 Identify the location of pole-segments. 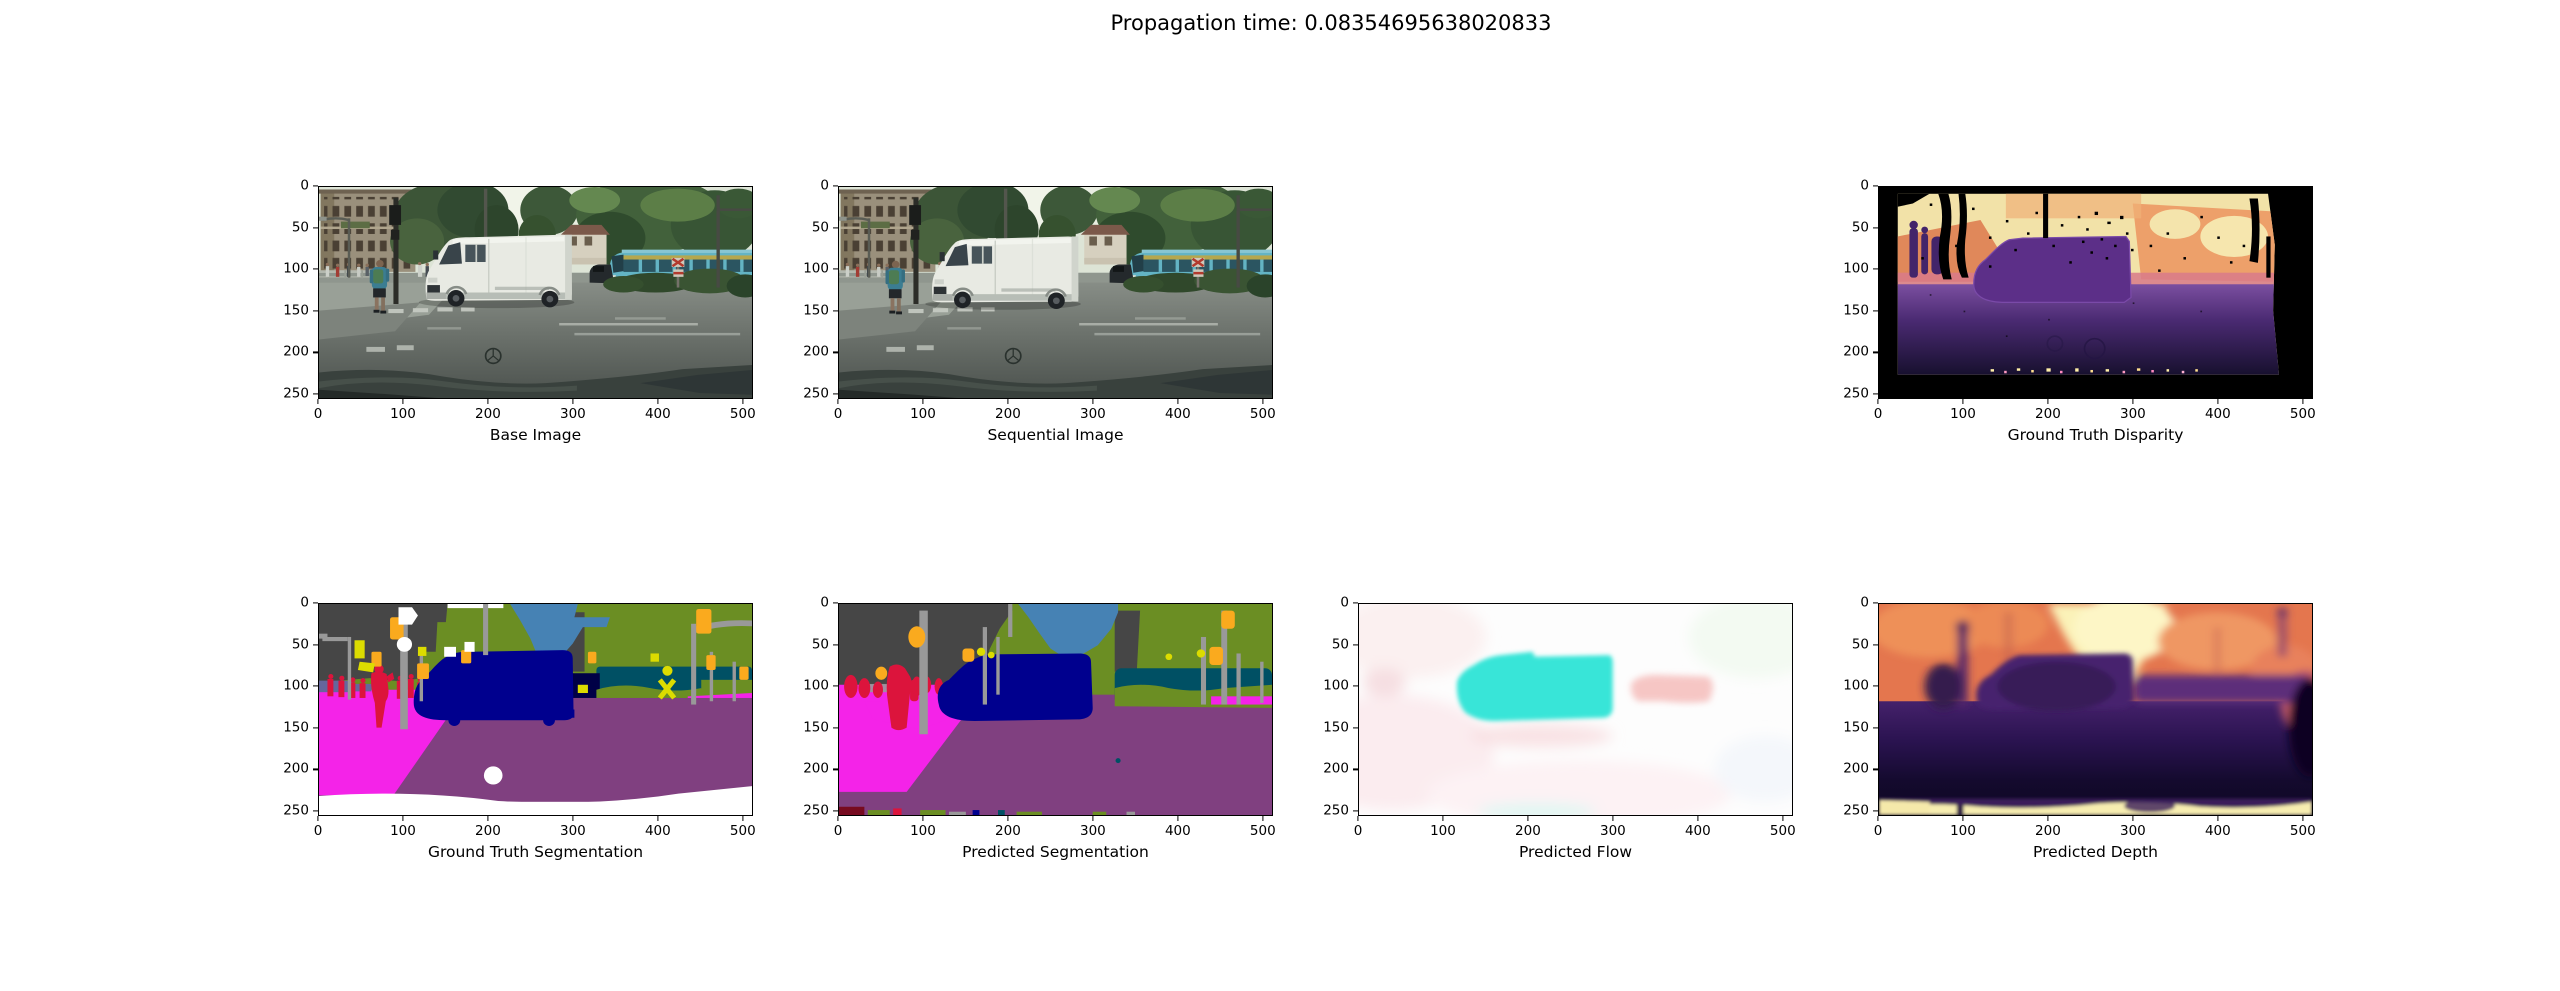
(1091, 669).